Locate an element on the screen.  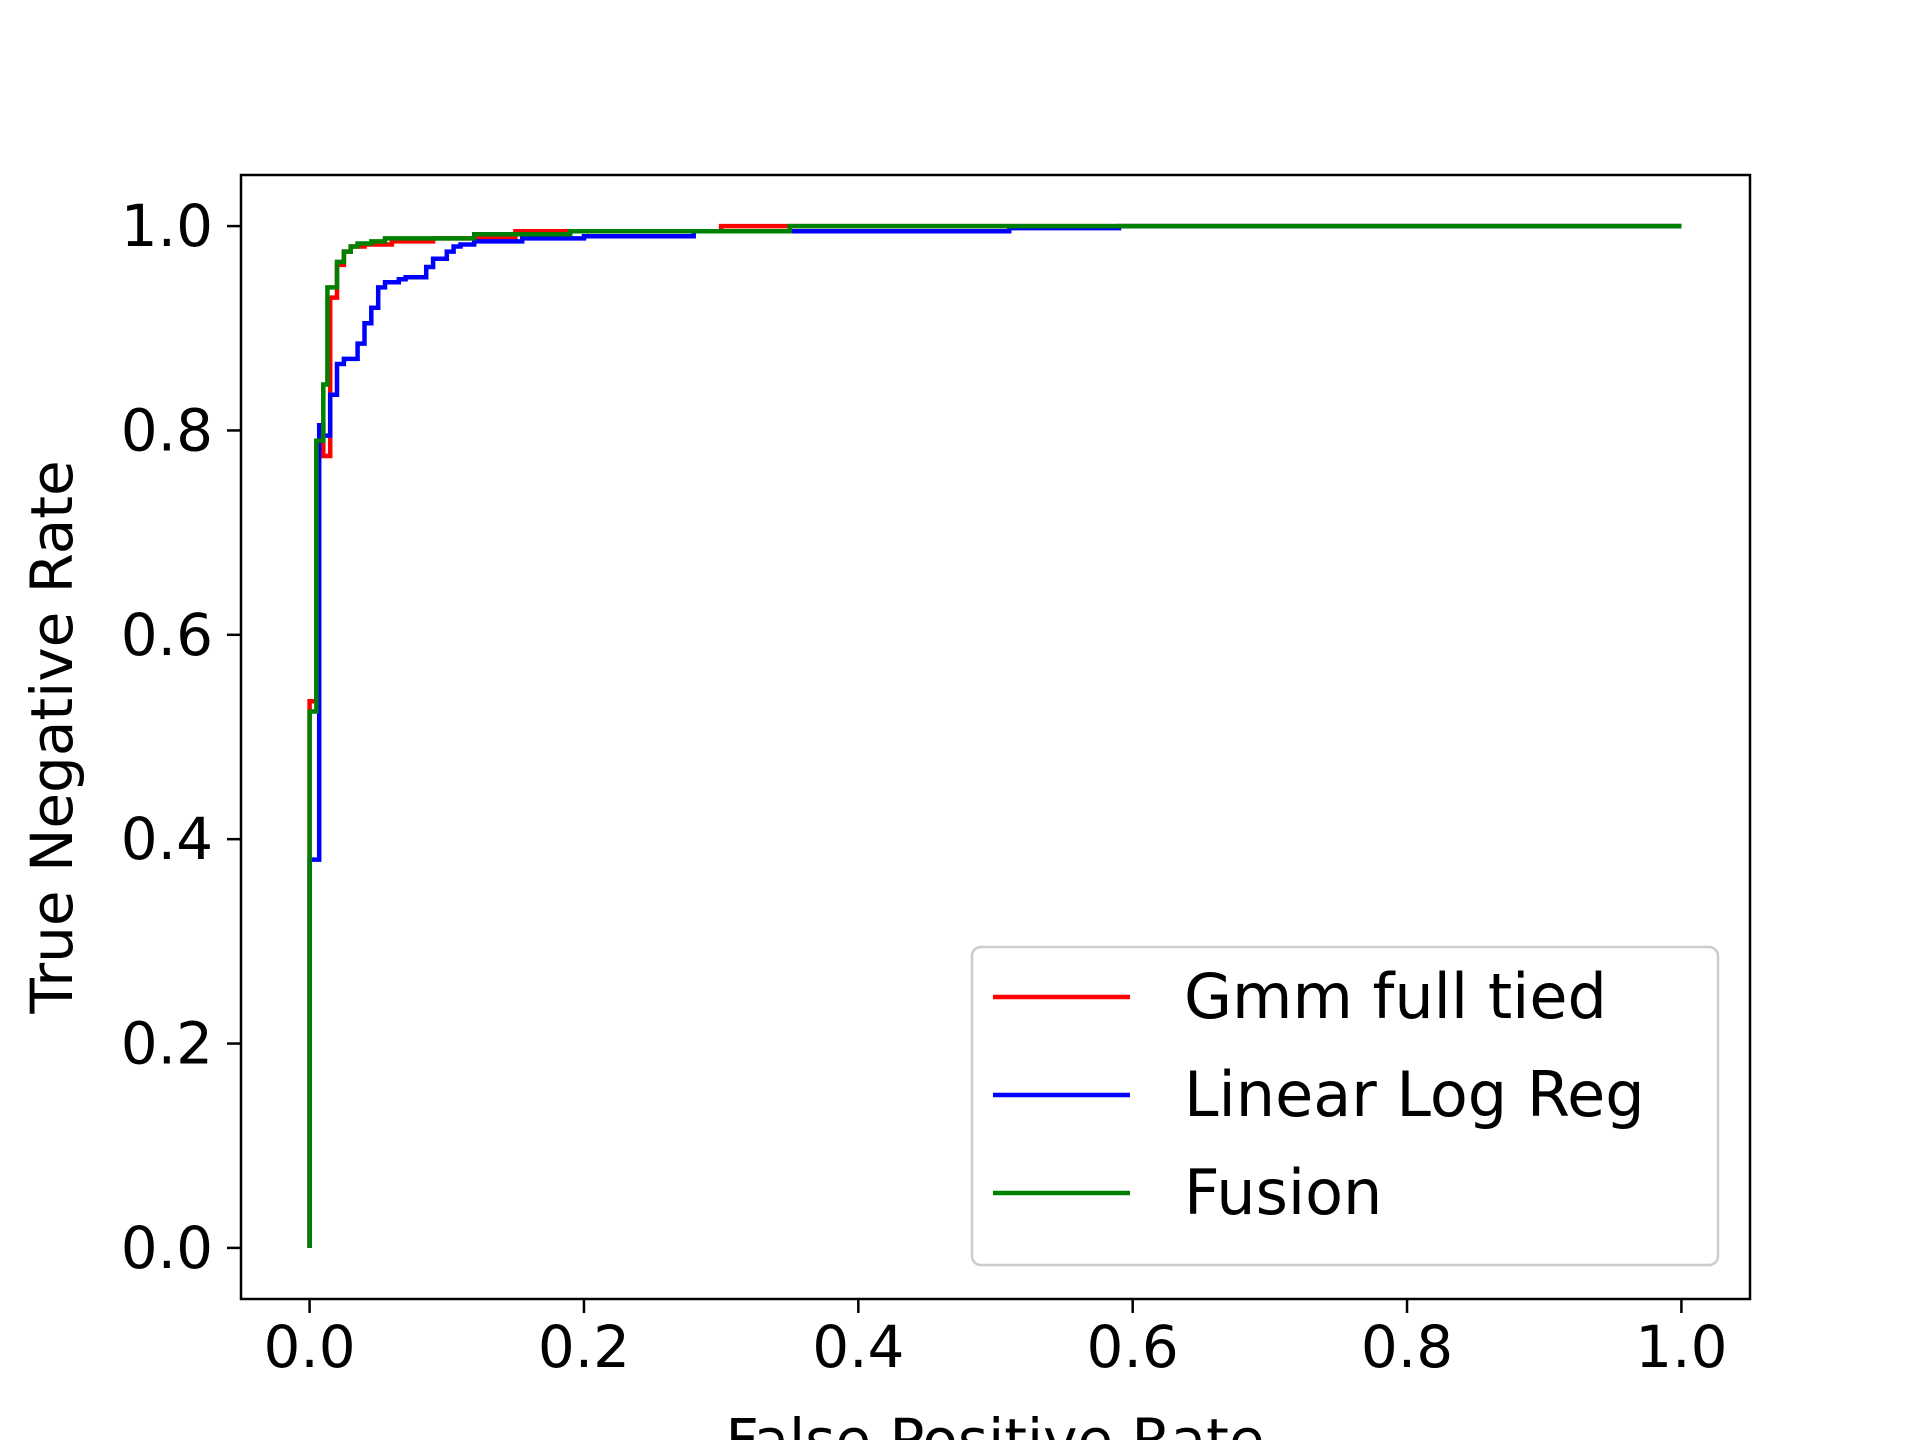
legend-box is located at coordinates (1345, 1106).